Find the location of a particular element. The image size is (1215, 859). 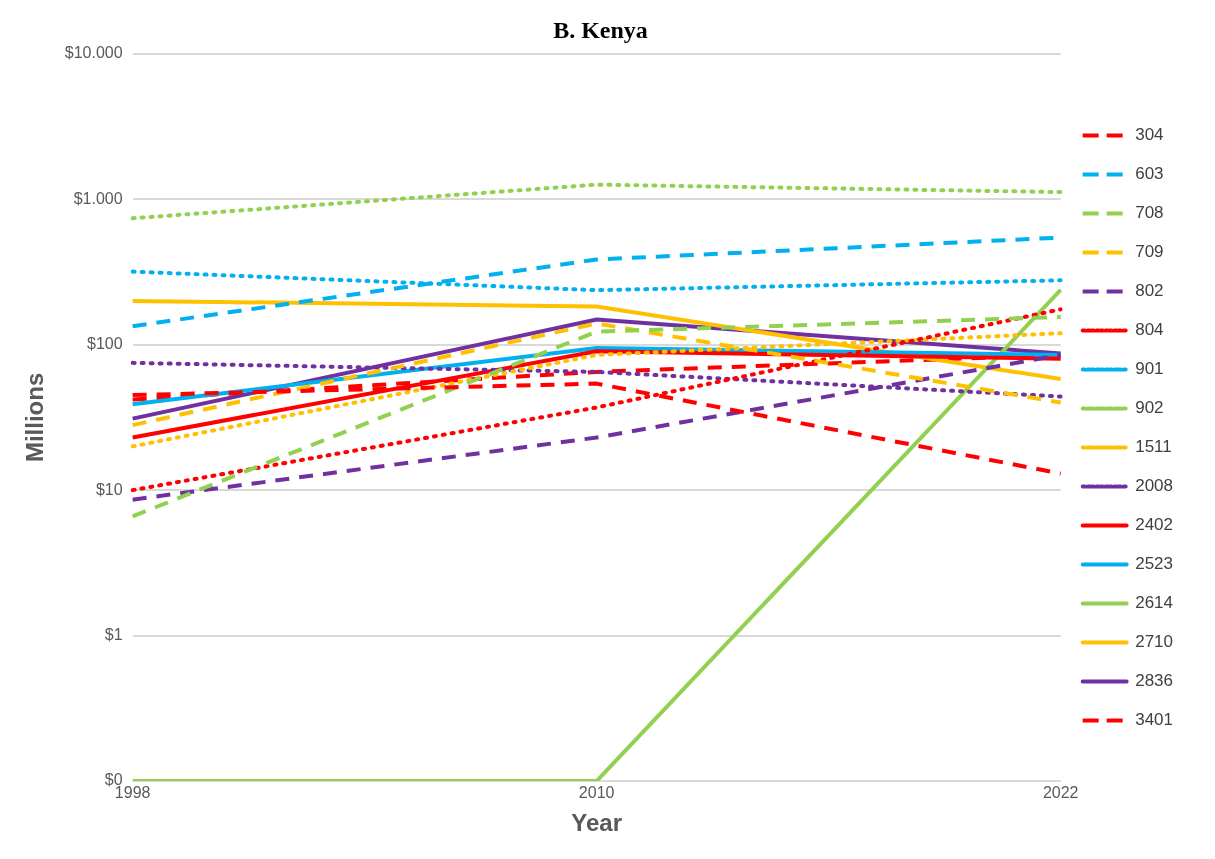

legend-label: 902 is located at coordinates (1149, 408).